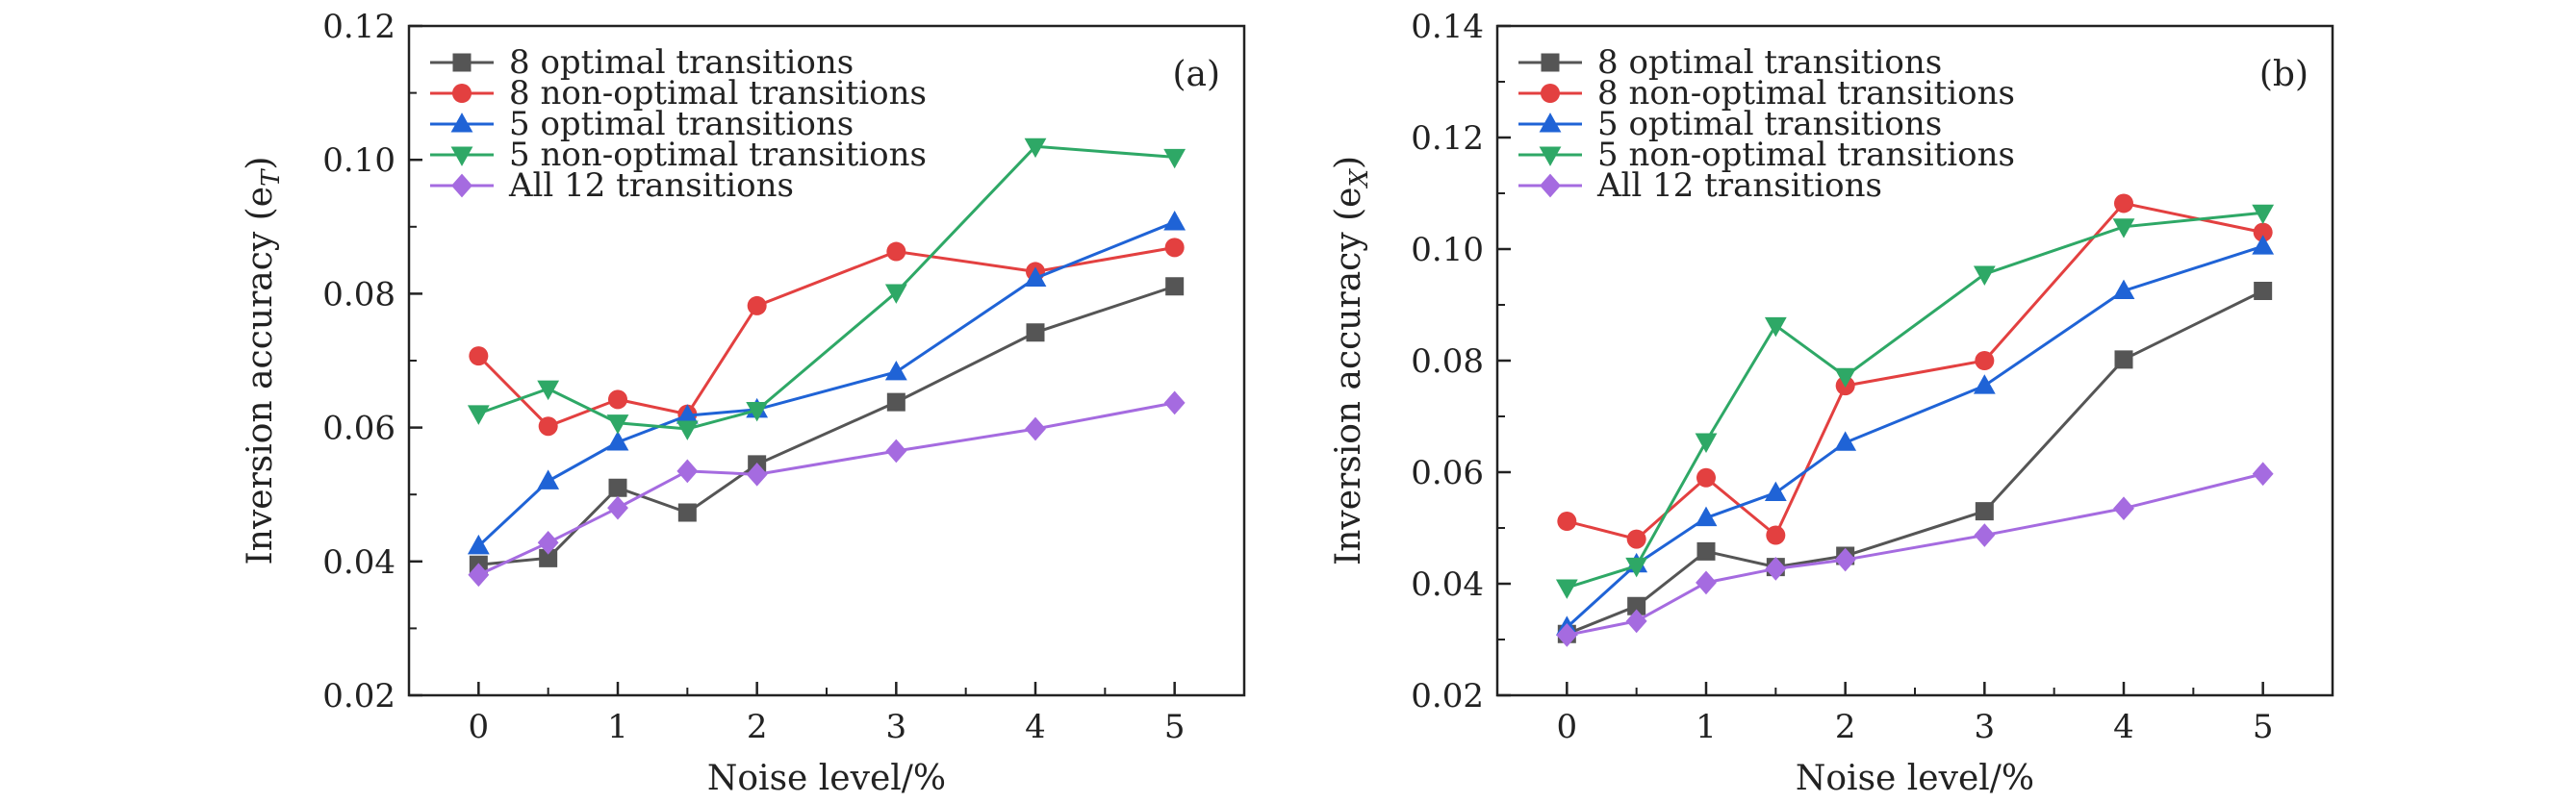 The image size is (2576, 803). Describe the element at coordinates (1706, 727) in the screenshot. I see `x-tick-label: 1` at that location.